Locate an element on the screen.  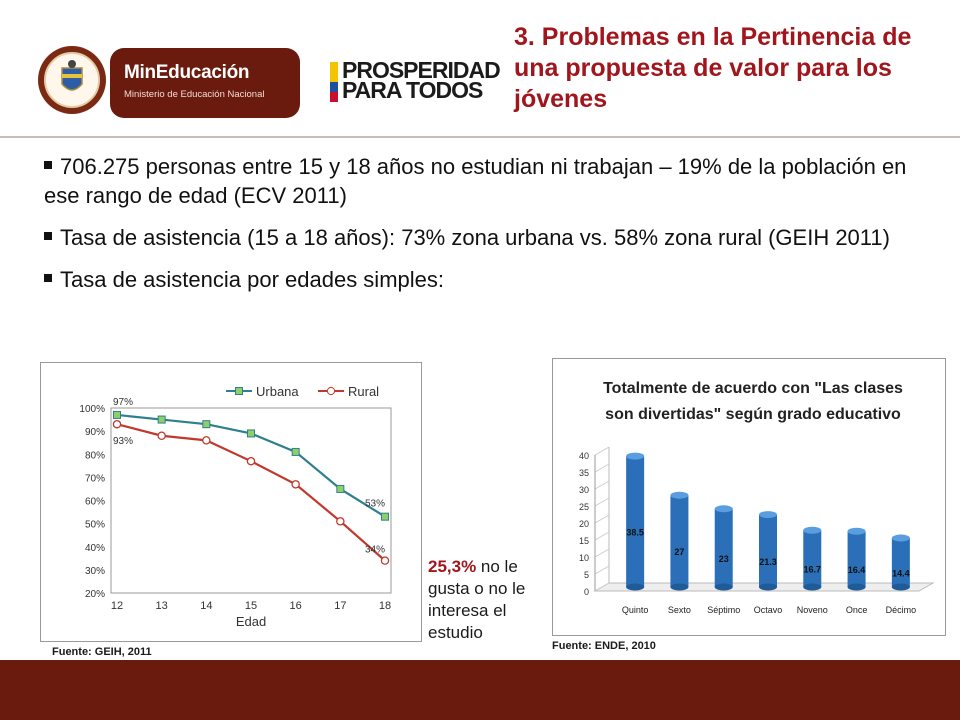
prosperidad-line-1: PROSPERIDAD is located at coordinates (421, 70).